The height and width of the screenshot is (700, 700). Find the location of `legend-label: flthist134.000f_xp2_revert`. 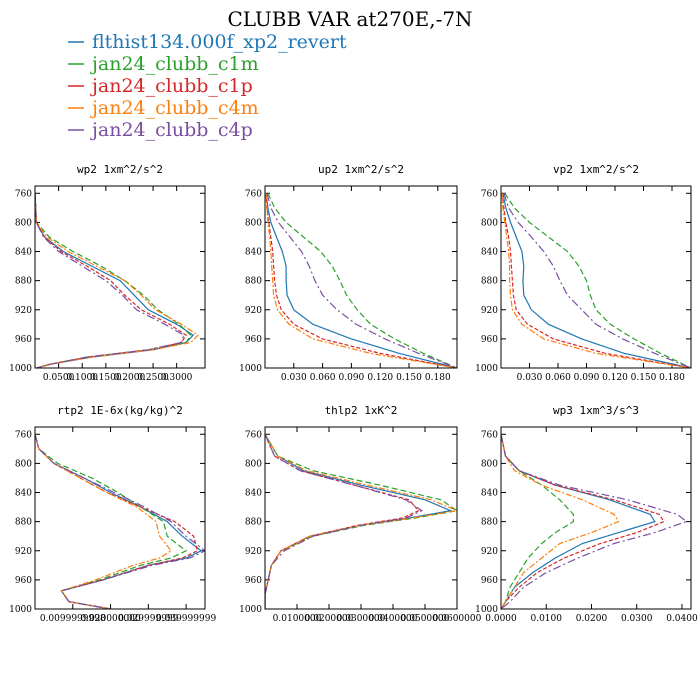

legend-label: flthist134.000f_xp2_revert is located at coordinates (219, 42).